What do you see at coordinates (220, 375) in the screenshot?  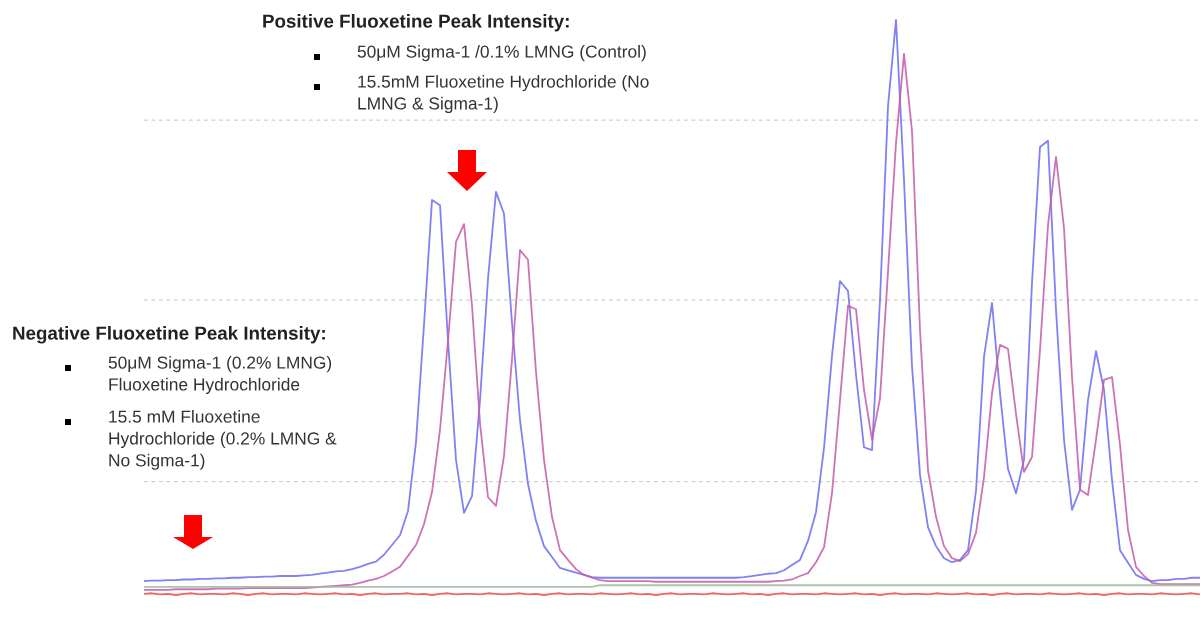 I see `annotation: 50μM Sigma-1 (0.2% LMNG) Fluoxetine Hydrochloride` at bounding box center [220, 375].